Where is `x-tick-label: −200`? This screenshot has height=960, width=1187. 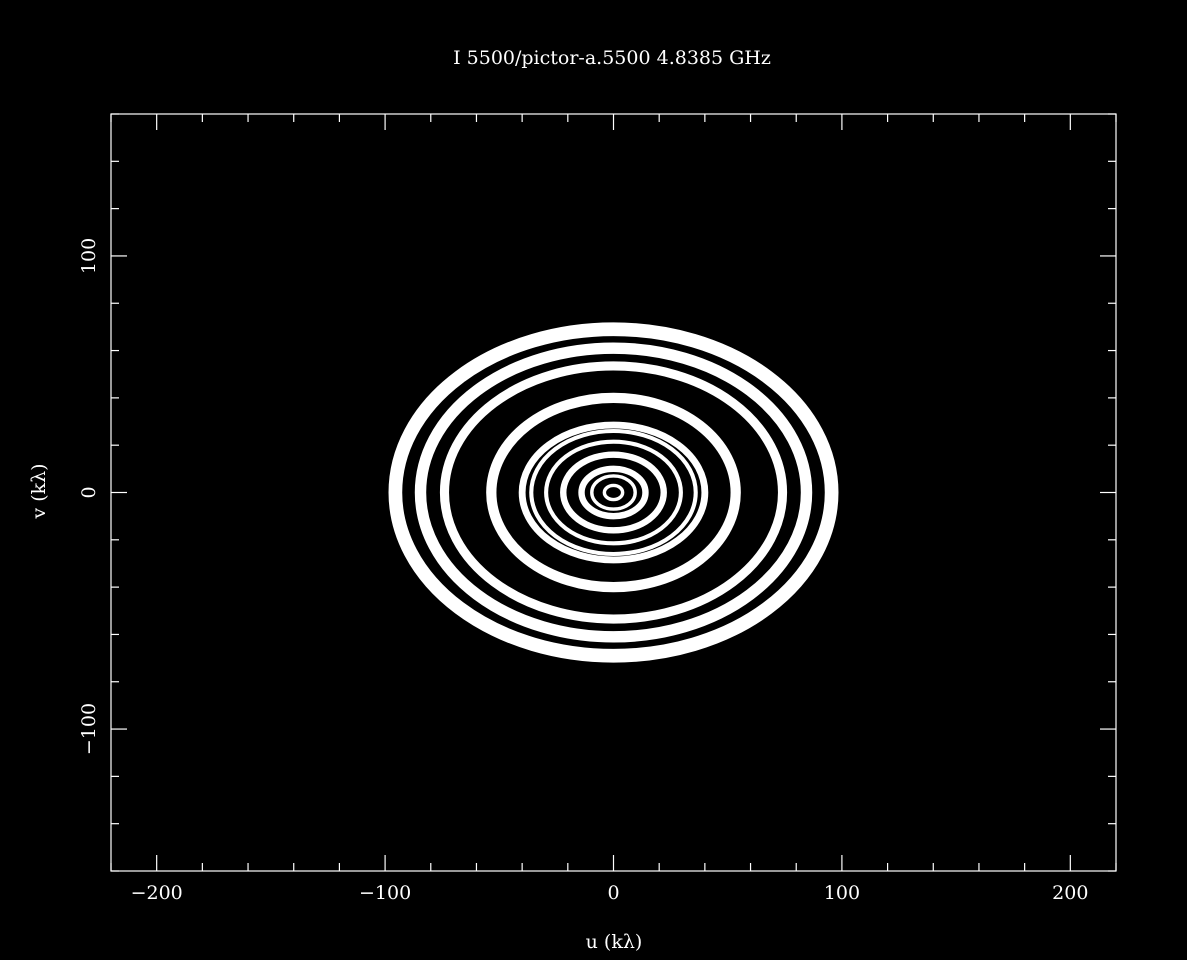 x-tick-label: −200 is located at coordinates (157, 893).